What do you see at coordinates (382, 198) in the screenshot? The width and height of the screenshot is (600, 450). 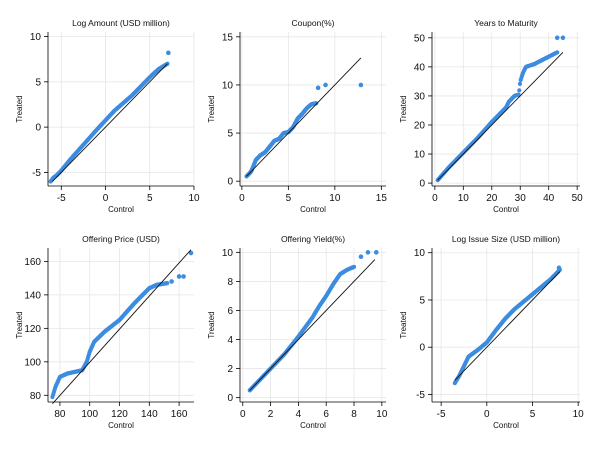 I see `x-tick-label: 15` at bounding box center [382, 198].